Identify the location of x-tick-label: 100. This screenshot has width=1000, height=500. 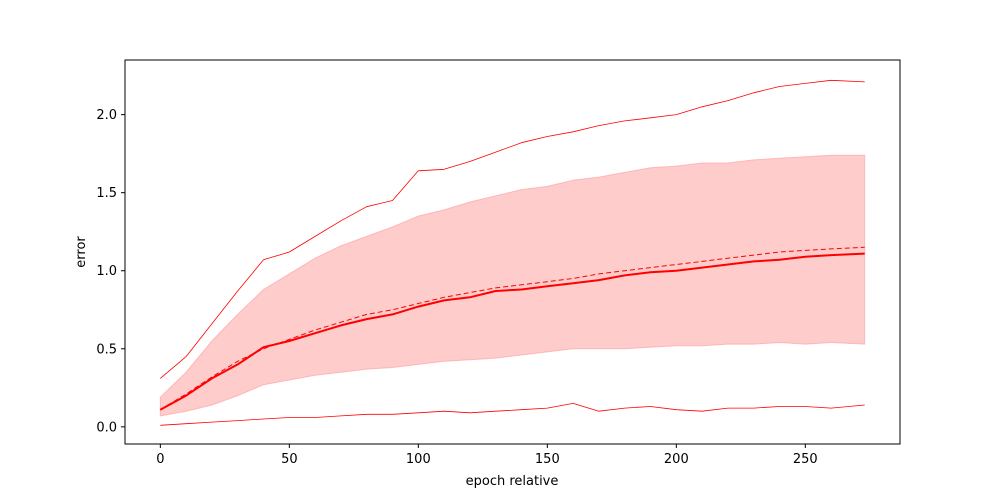
(418, 459).